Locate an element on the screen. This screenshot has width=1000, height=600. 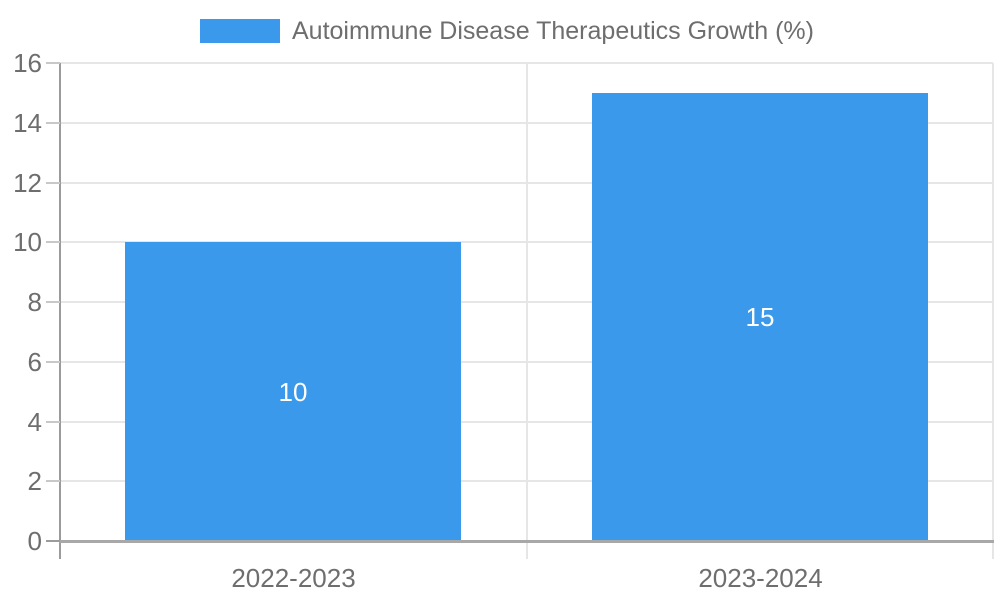
y-tick-label: 10 is located at coordinates (27, 242).